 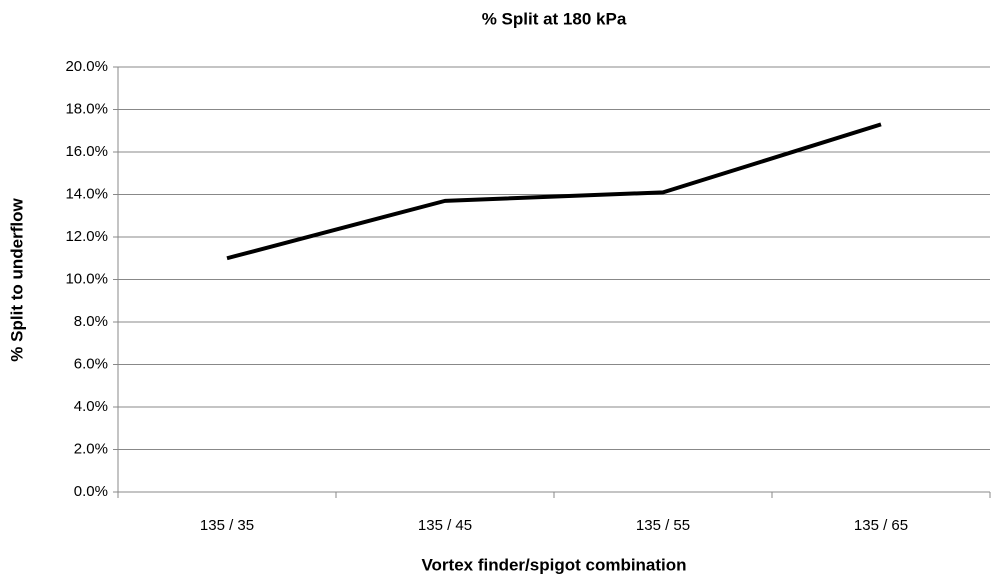 I want to click on y-tick-label: 4.0%, so click(x=91, y=406).